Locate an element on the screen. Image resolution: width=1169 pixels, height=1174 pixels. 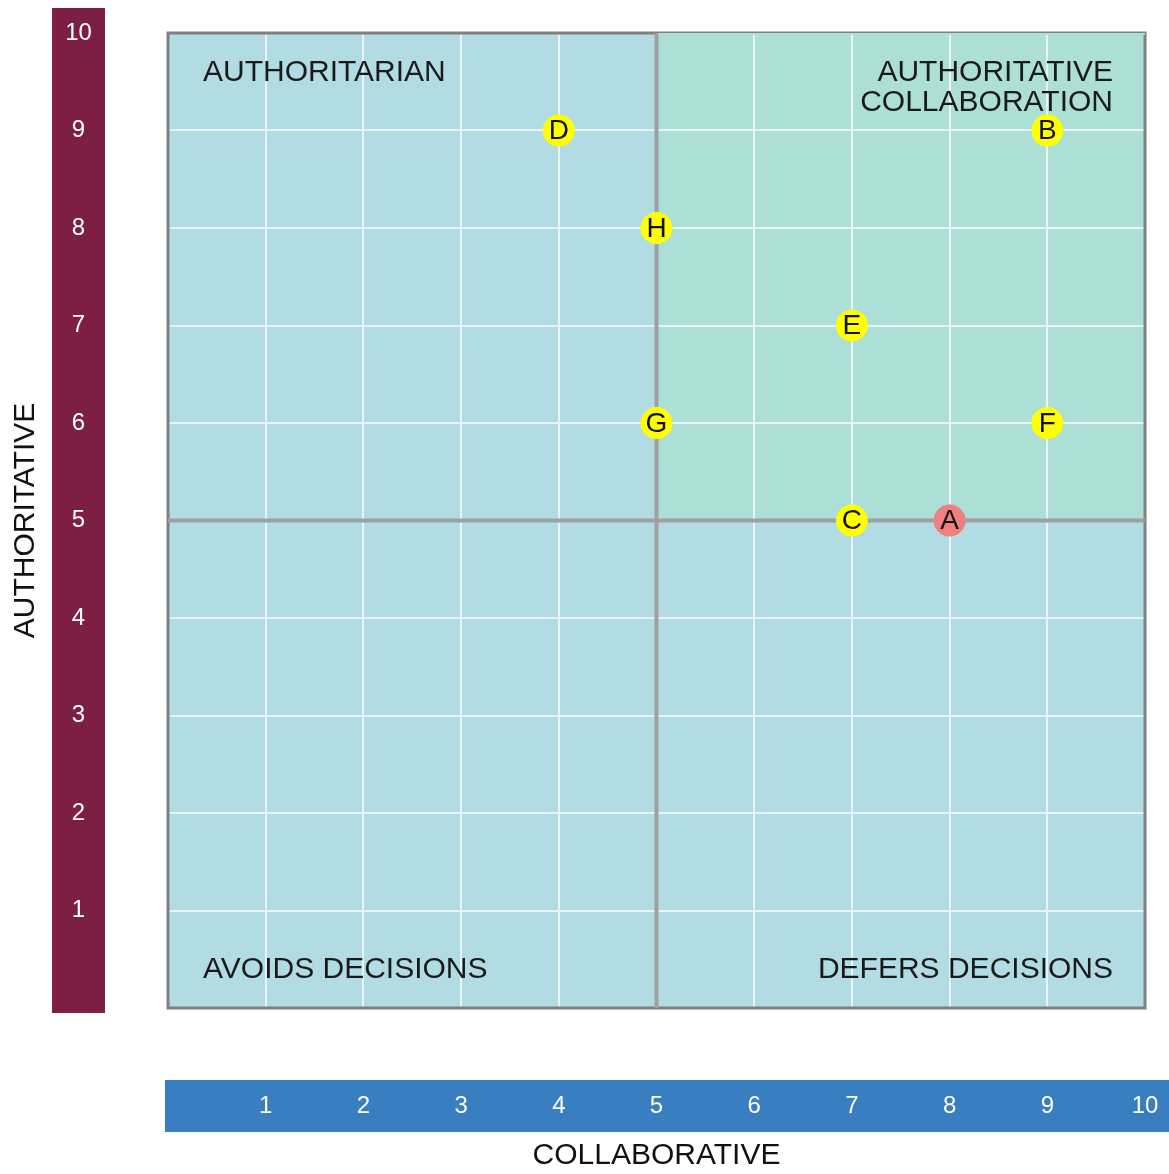
x-tick-label: 5 is located at coordinates (656, 1104).